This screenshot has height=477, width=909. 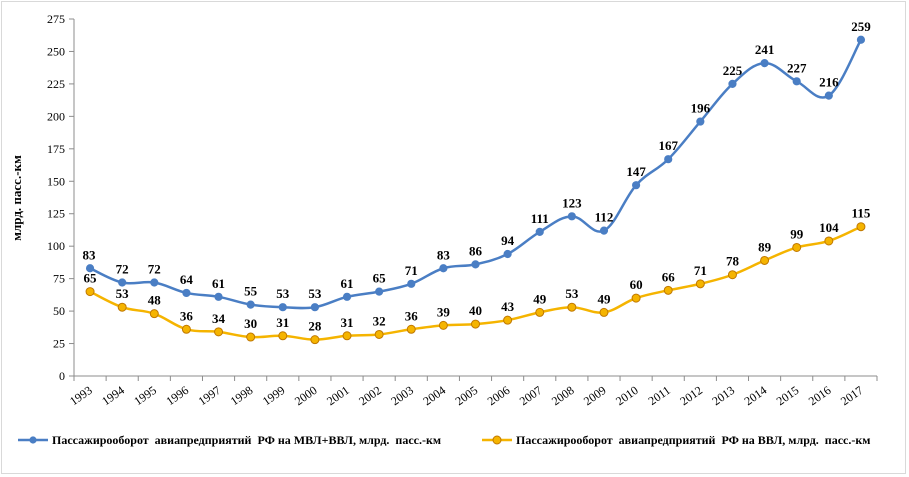 I want to click on x-tick-label: 2001, so click(x=338, y=395).